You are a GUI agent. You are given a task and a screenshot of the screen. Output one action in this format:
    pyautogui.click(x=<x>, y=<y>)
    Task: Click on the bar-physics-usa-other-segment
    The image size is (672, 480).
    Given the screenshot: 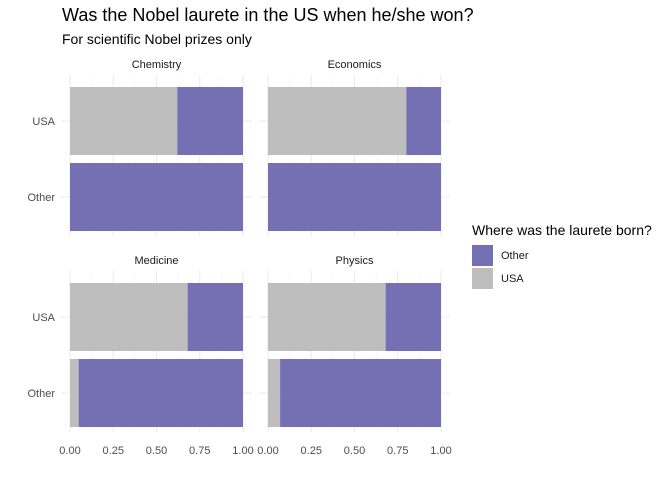 What is the action you would take?
    pyautogui.click(x=413, y=317)
    